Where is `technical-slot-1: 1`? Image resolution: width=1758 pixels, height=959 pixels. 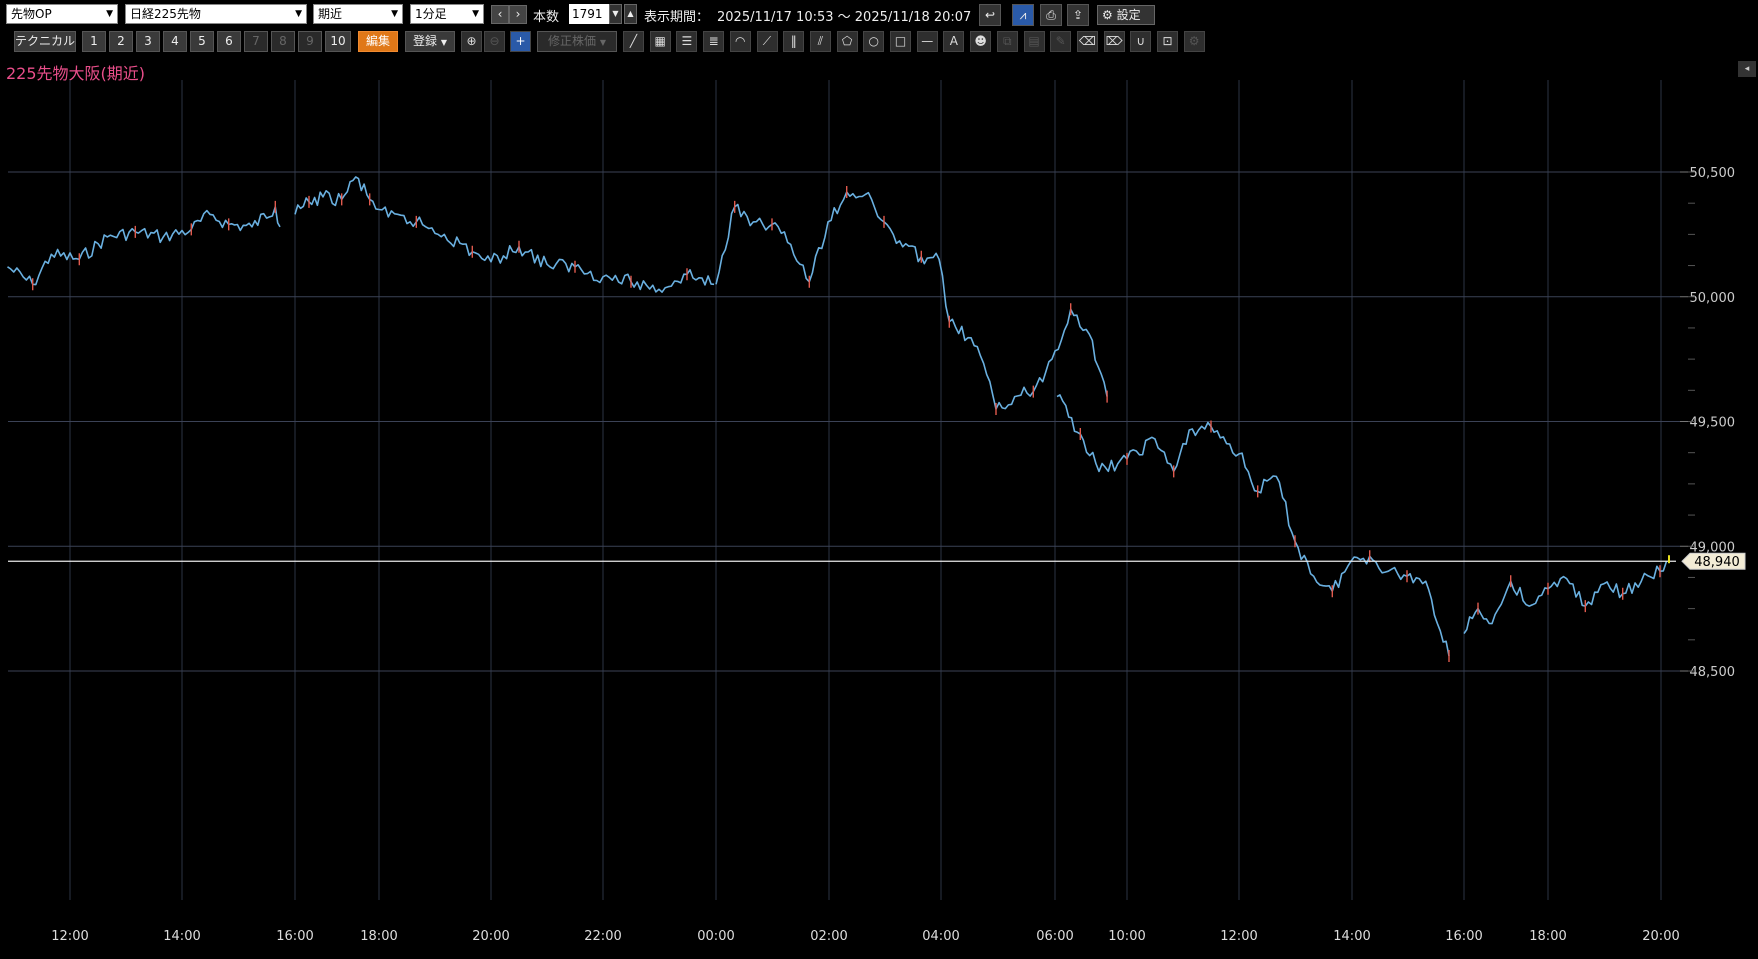 technical-slot-1: 1 is located at coordinates (94, 41).